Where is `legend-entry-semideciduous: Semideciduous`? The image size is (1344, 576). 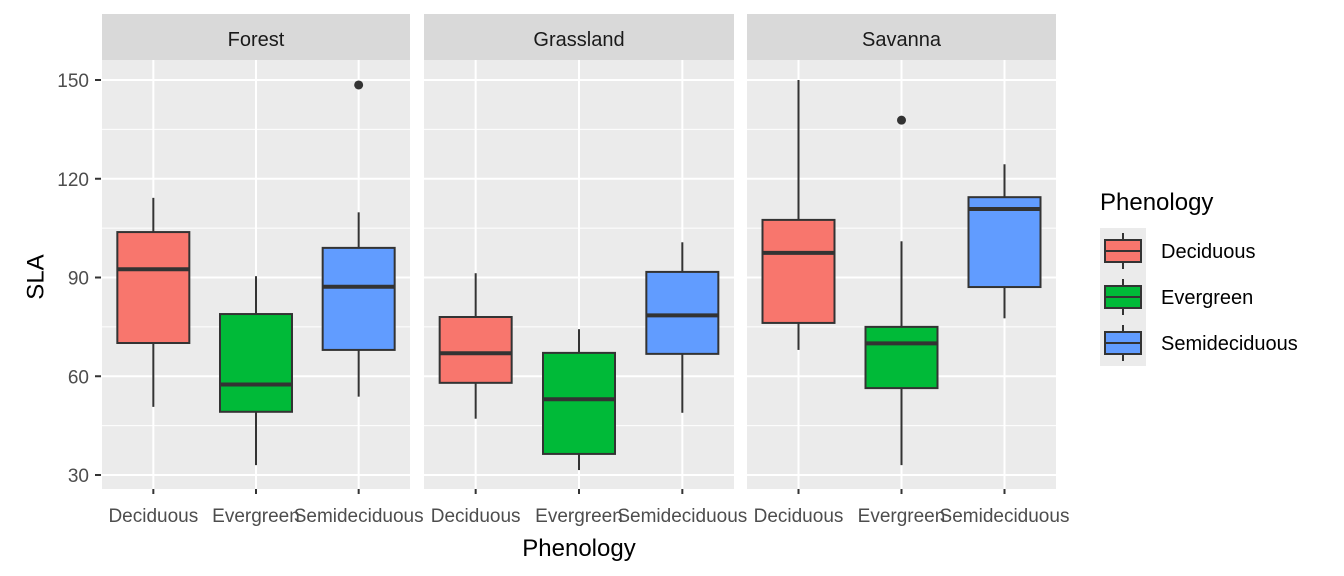 legend-entry-semideciduous: Semideciduous is located at coordinates (1201, 343).